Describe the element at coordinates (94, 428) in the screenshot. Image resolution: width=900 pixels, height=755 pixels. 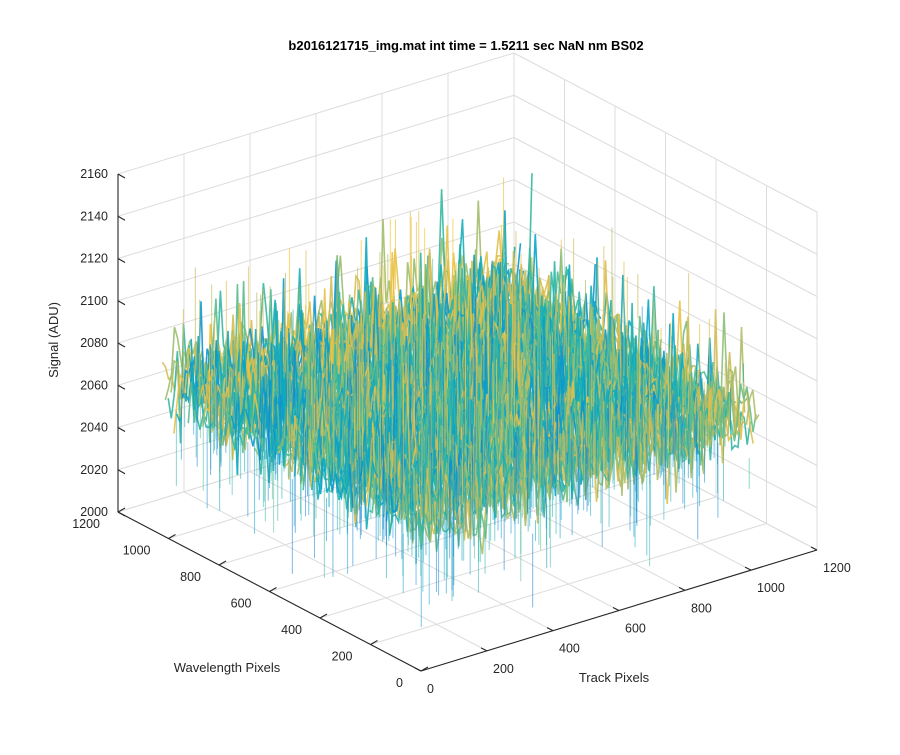
I see `z-tick-label: 2040` at that location.